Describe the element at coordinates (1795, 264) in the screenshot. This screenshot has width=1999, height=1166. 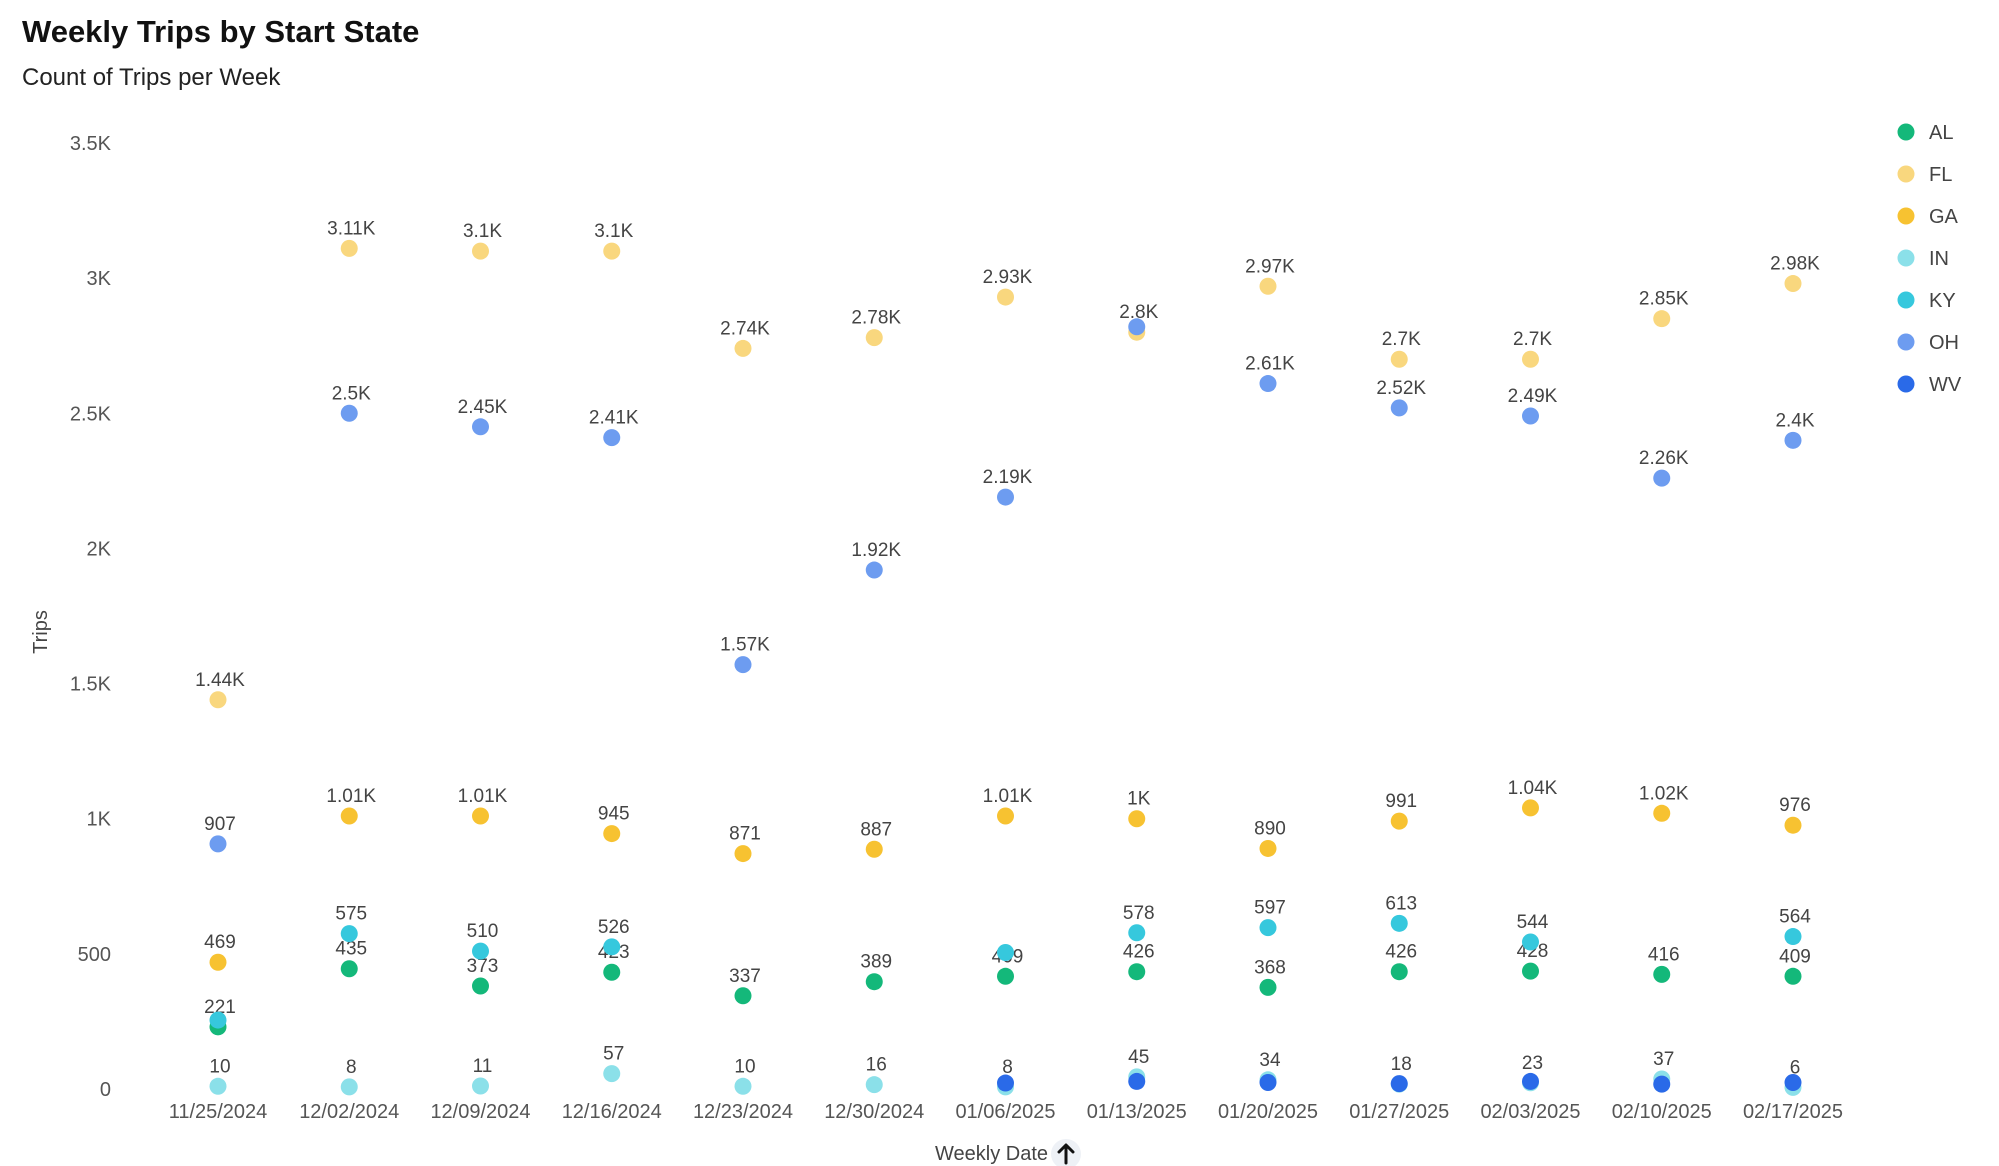
I see `data-label: 2.98K` at that location.